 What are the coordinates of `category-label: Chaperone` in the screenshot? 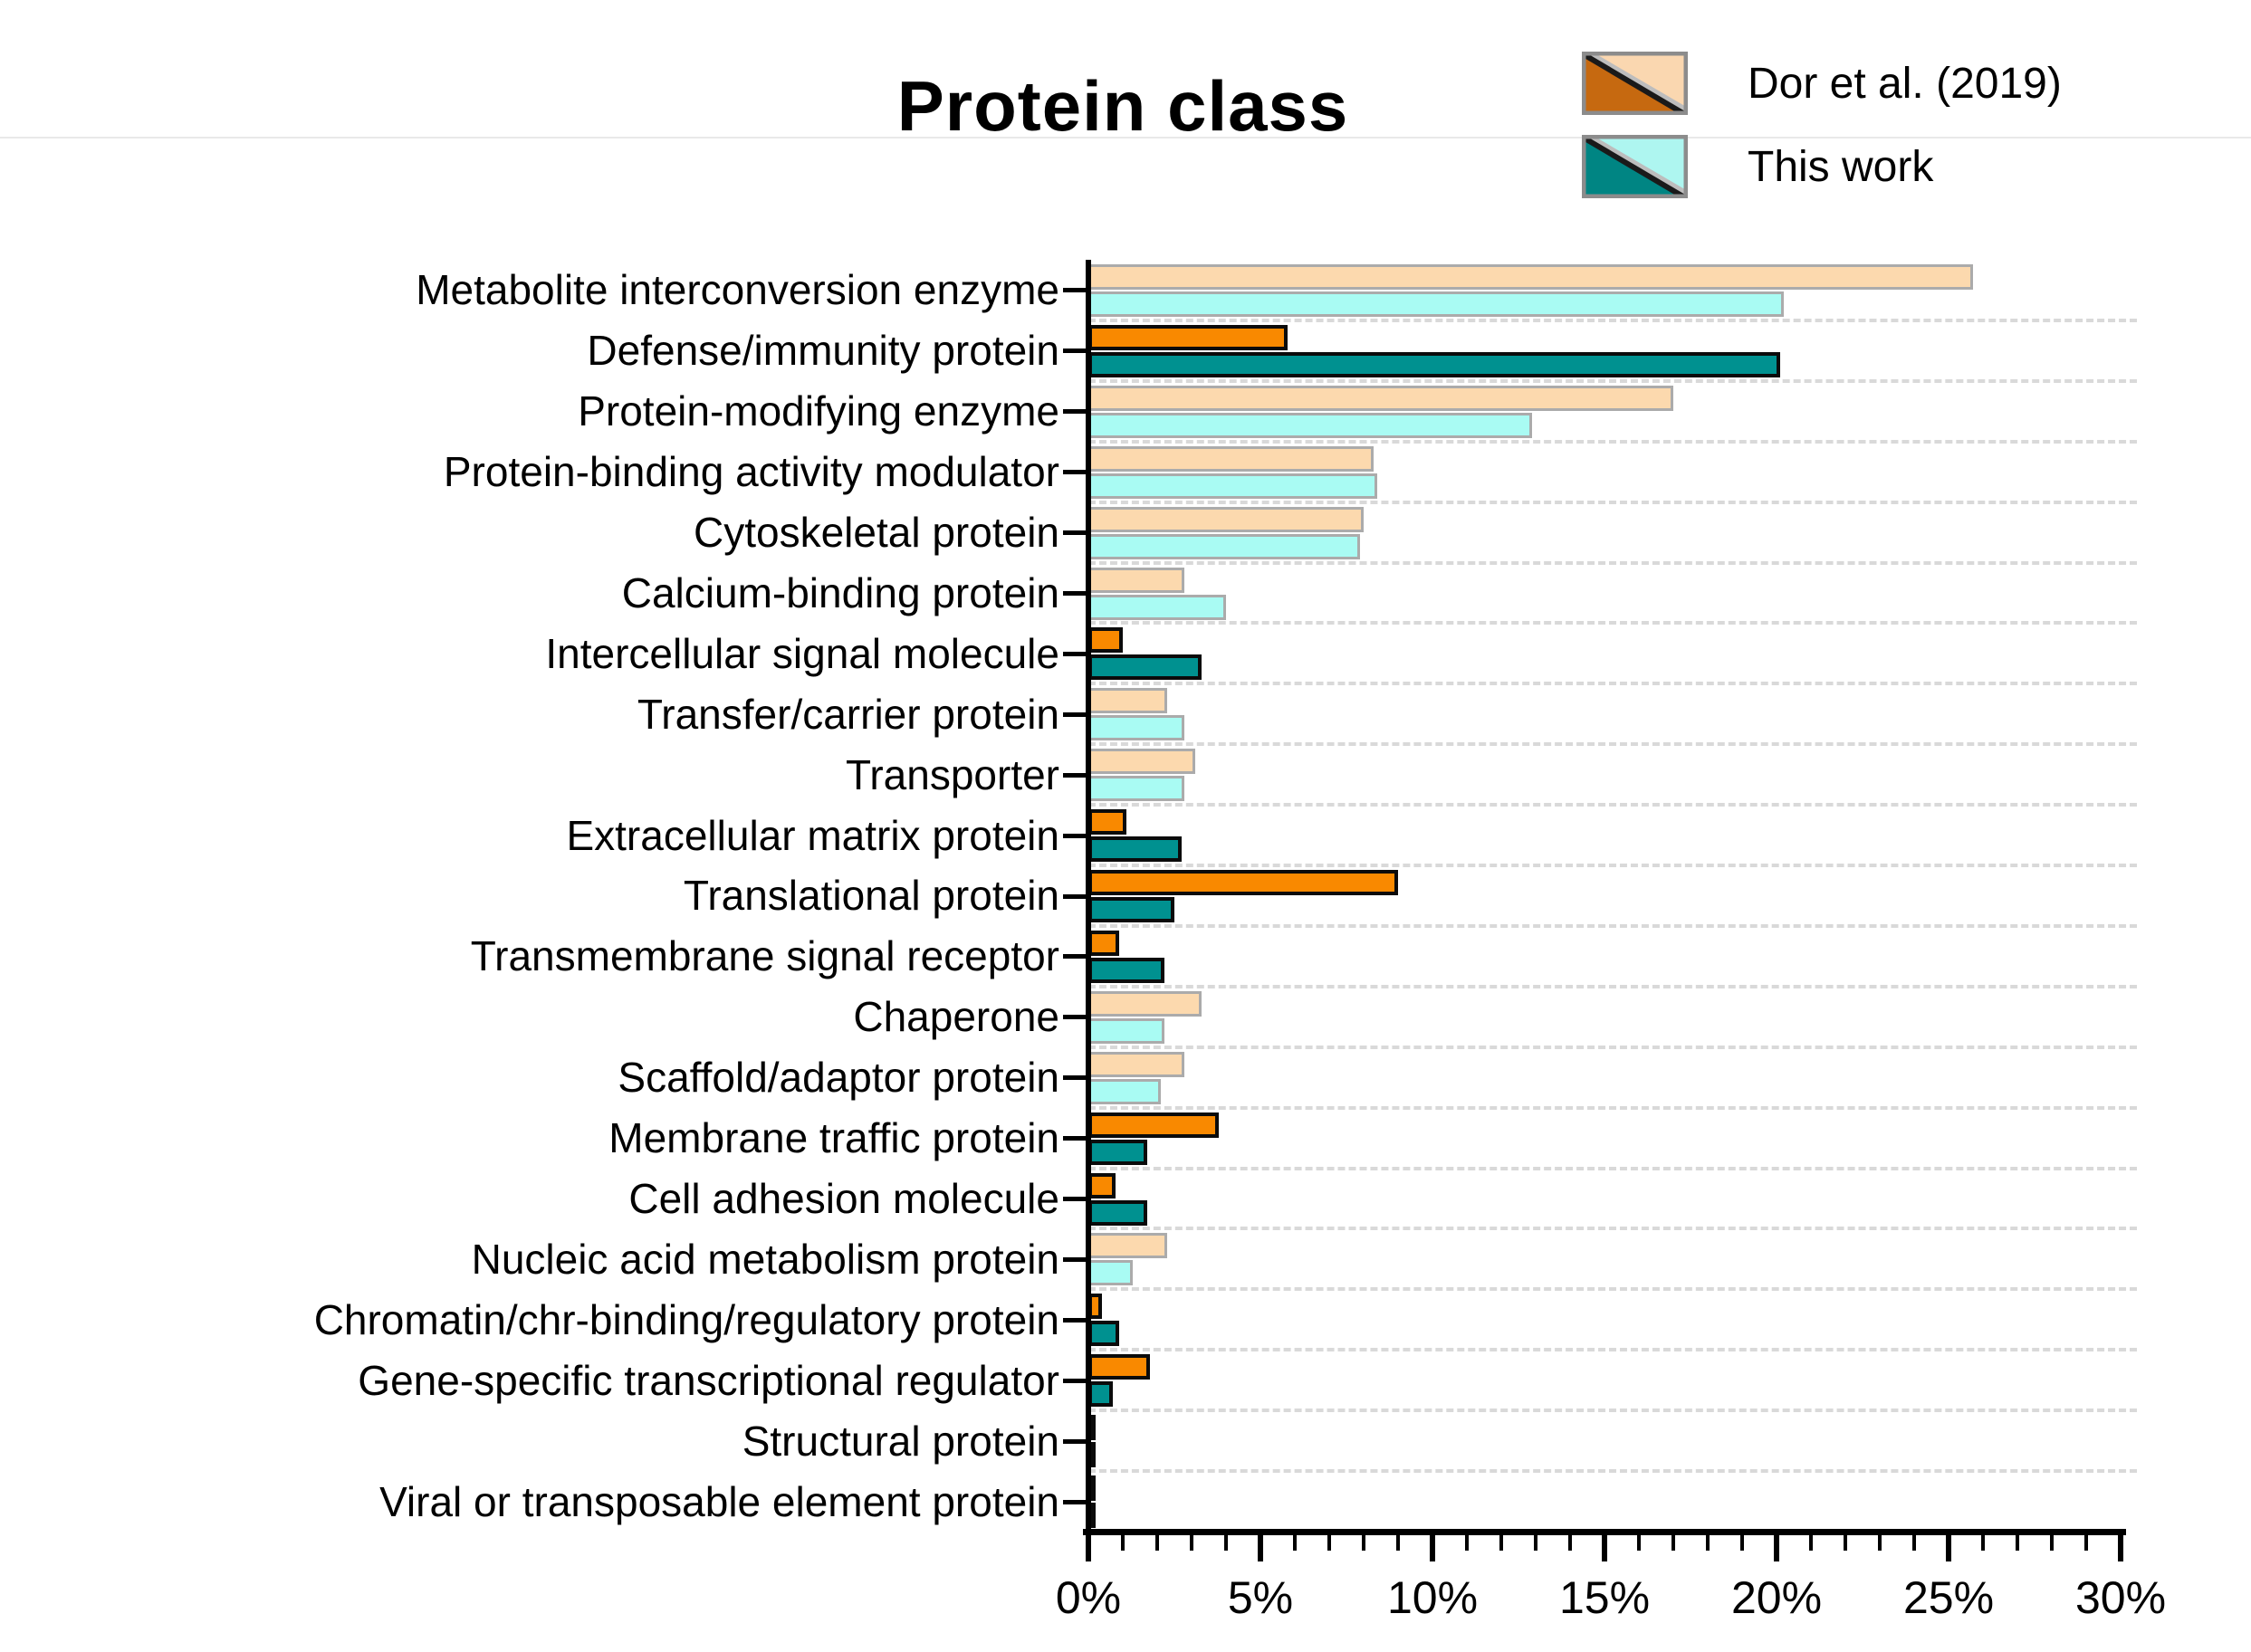 It's located at (956, 1017).